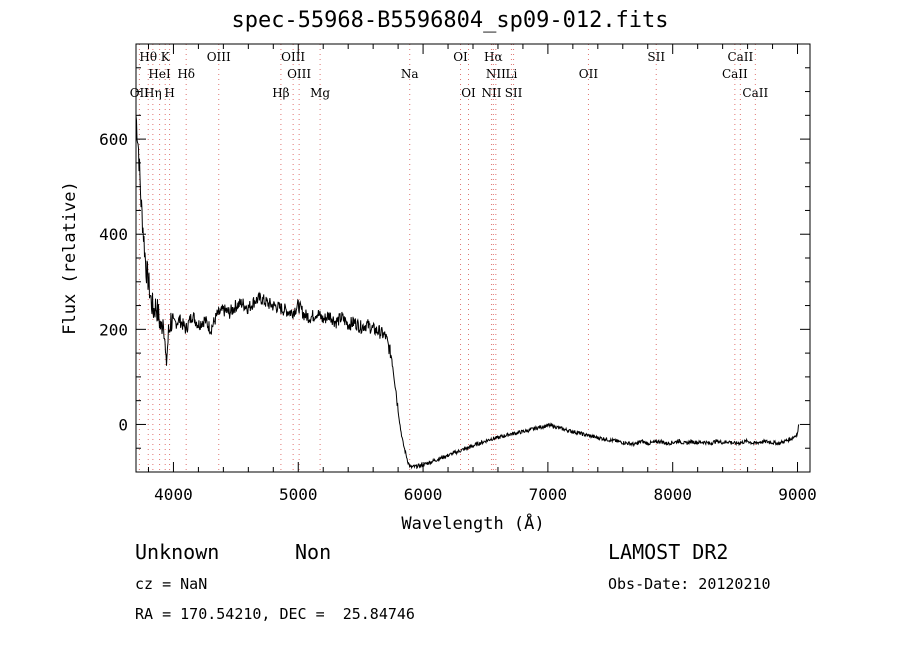 The height and width of the screenshot is (650, 900). I want to click on x-tick-label: 5000, so click(298, 494).